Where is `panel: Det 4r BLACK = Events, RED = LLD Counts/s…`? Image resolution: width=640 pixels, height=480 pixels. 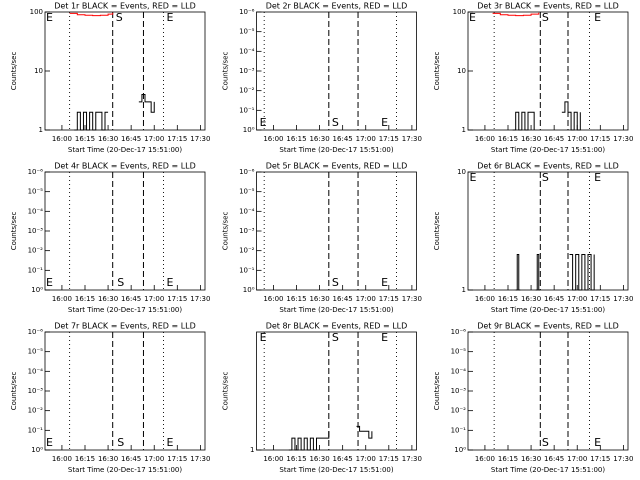
panel: Det 4r BLACK = Events, RED = LLD Counts/s… is located at coordinates (110, 238).